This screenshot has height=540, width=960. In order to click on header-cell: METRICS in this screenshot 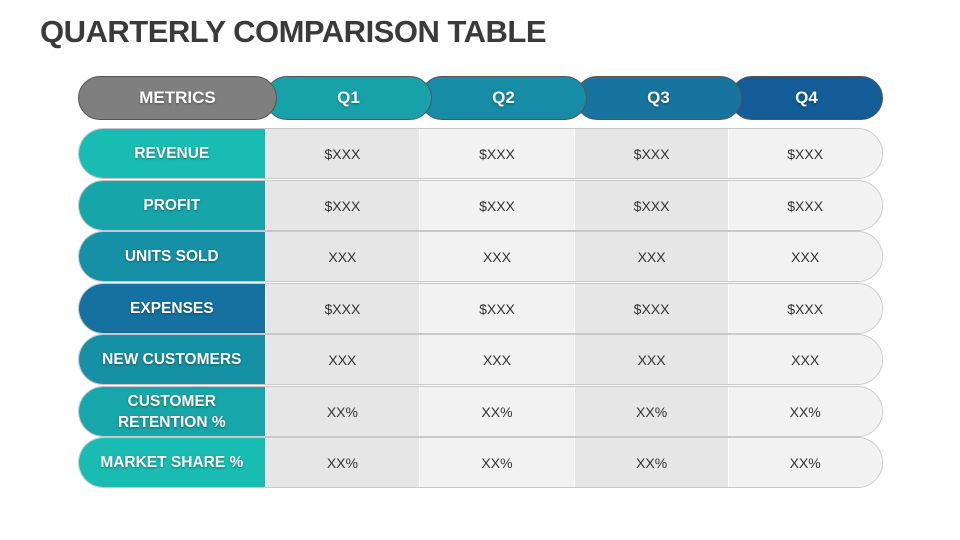, I will do `click(177, 98)`.